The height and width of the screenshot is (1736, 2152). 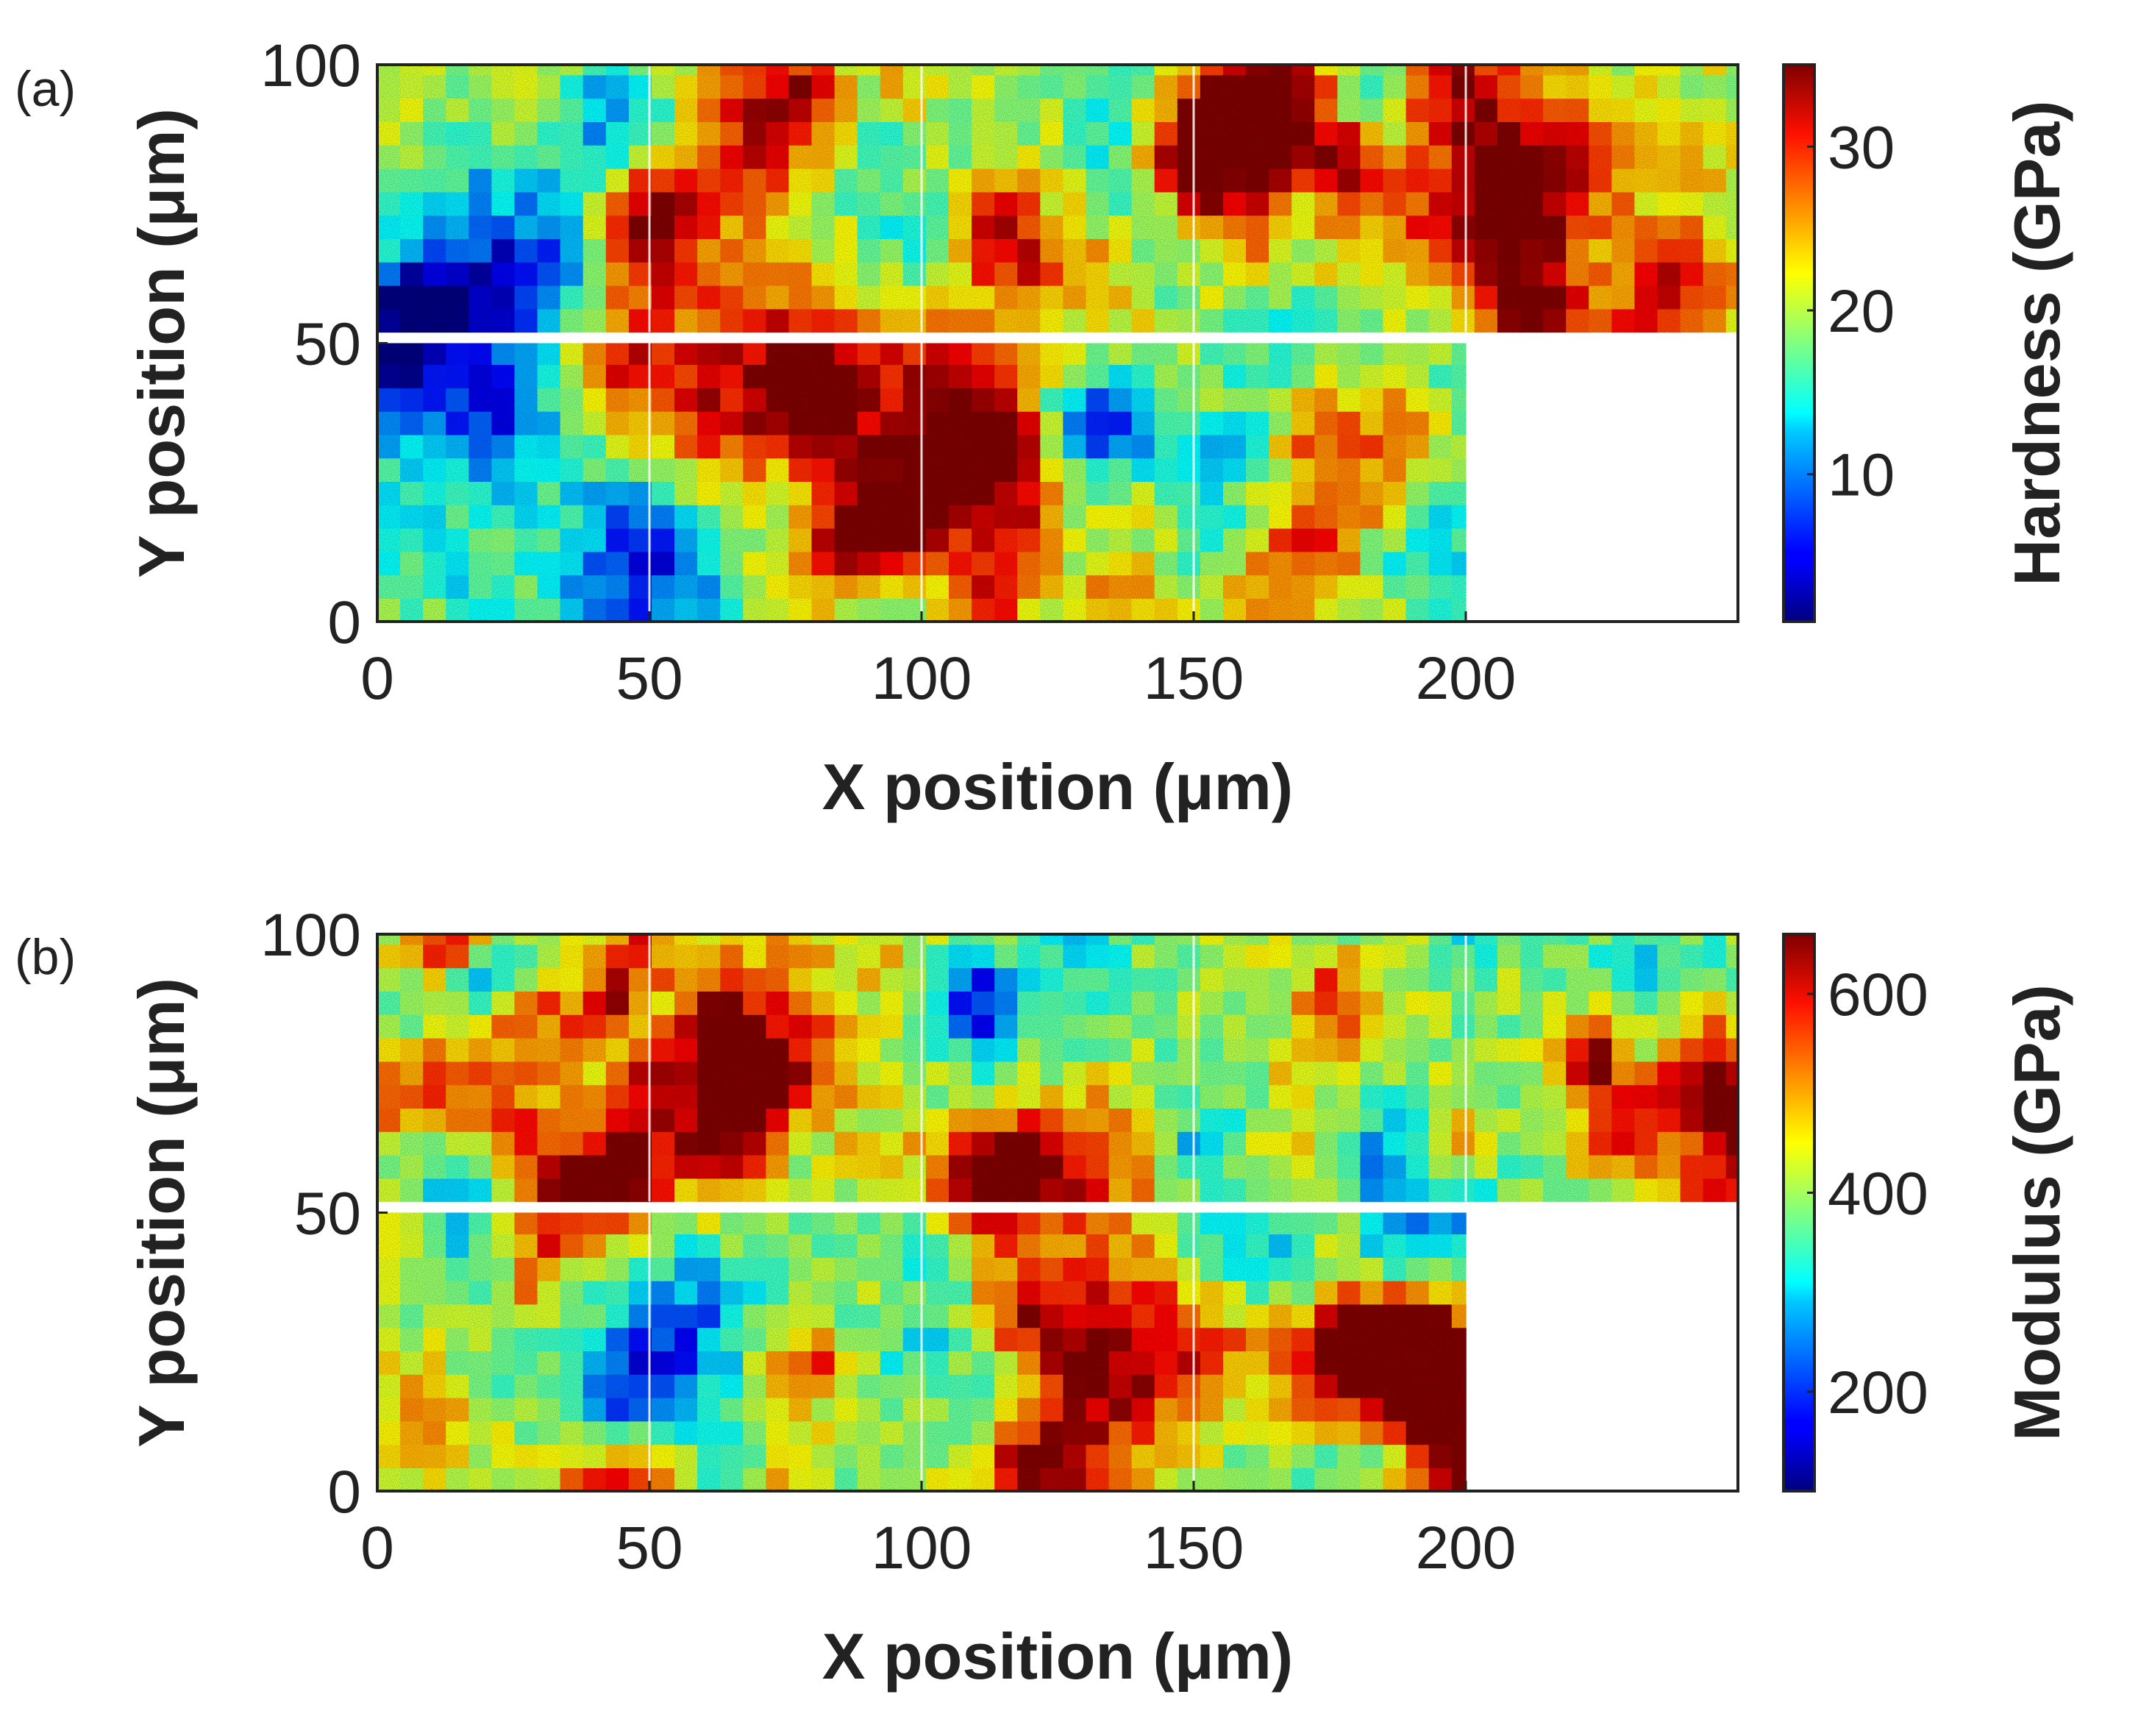 What do you see at coordinates (1861, 475) in the screenshot?
I see `colorbar-tick-label: 10` at bounding box center [1861, 475].